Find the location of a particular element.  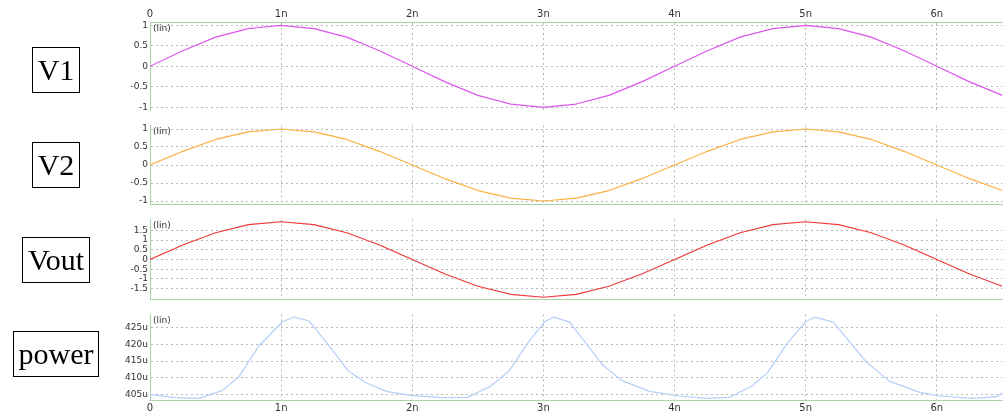

y-tick-label: 405u is located at coordinates (136, 393).